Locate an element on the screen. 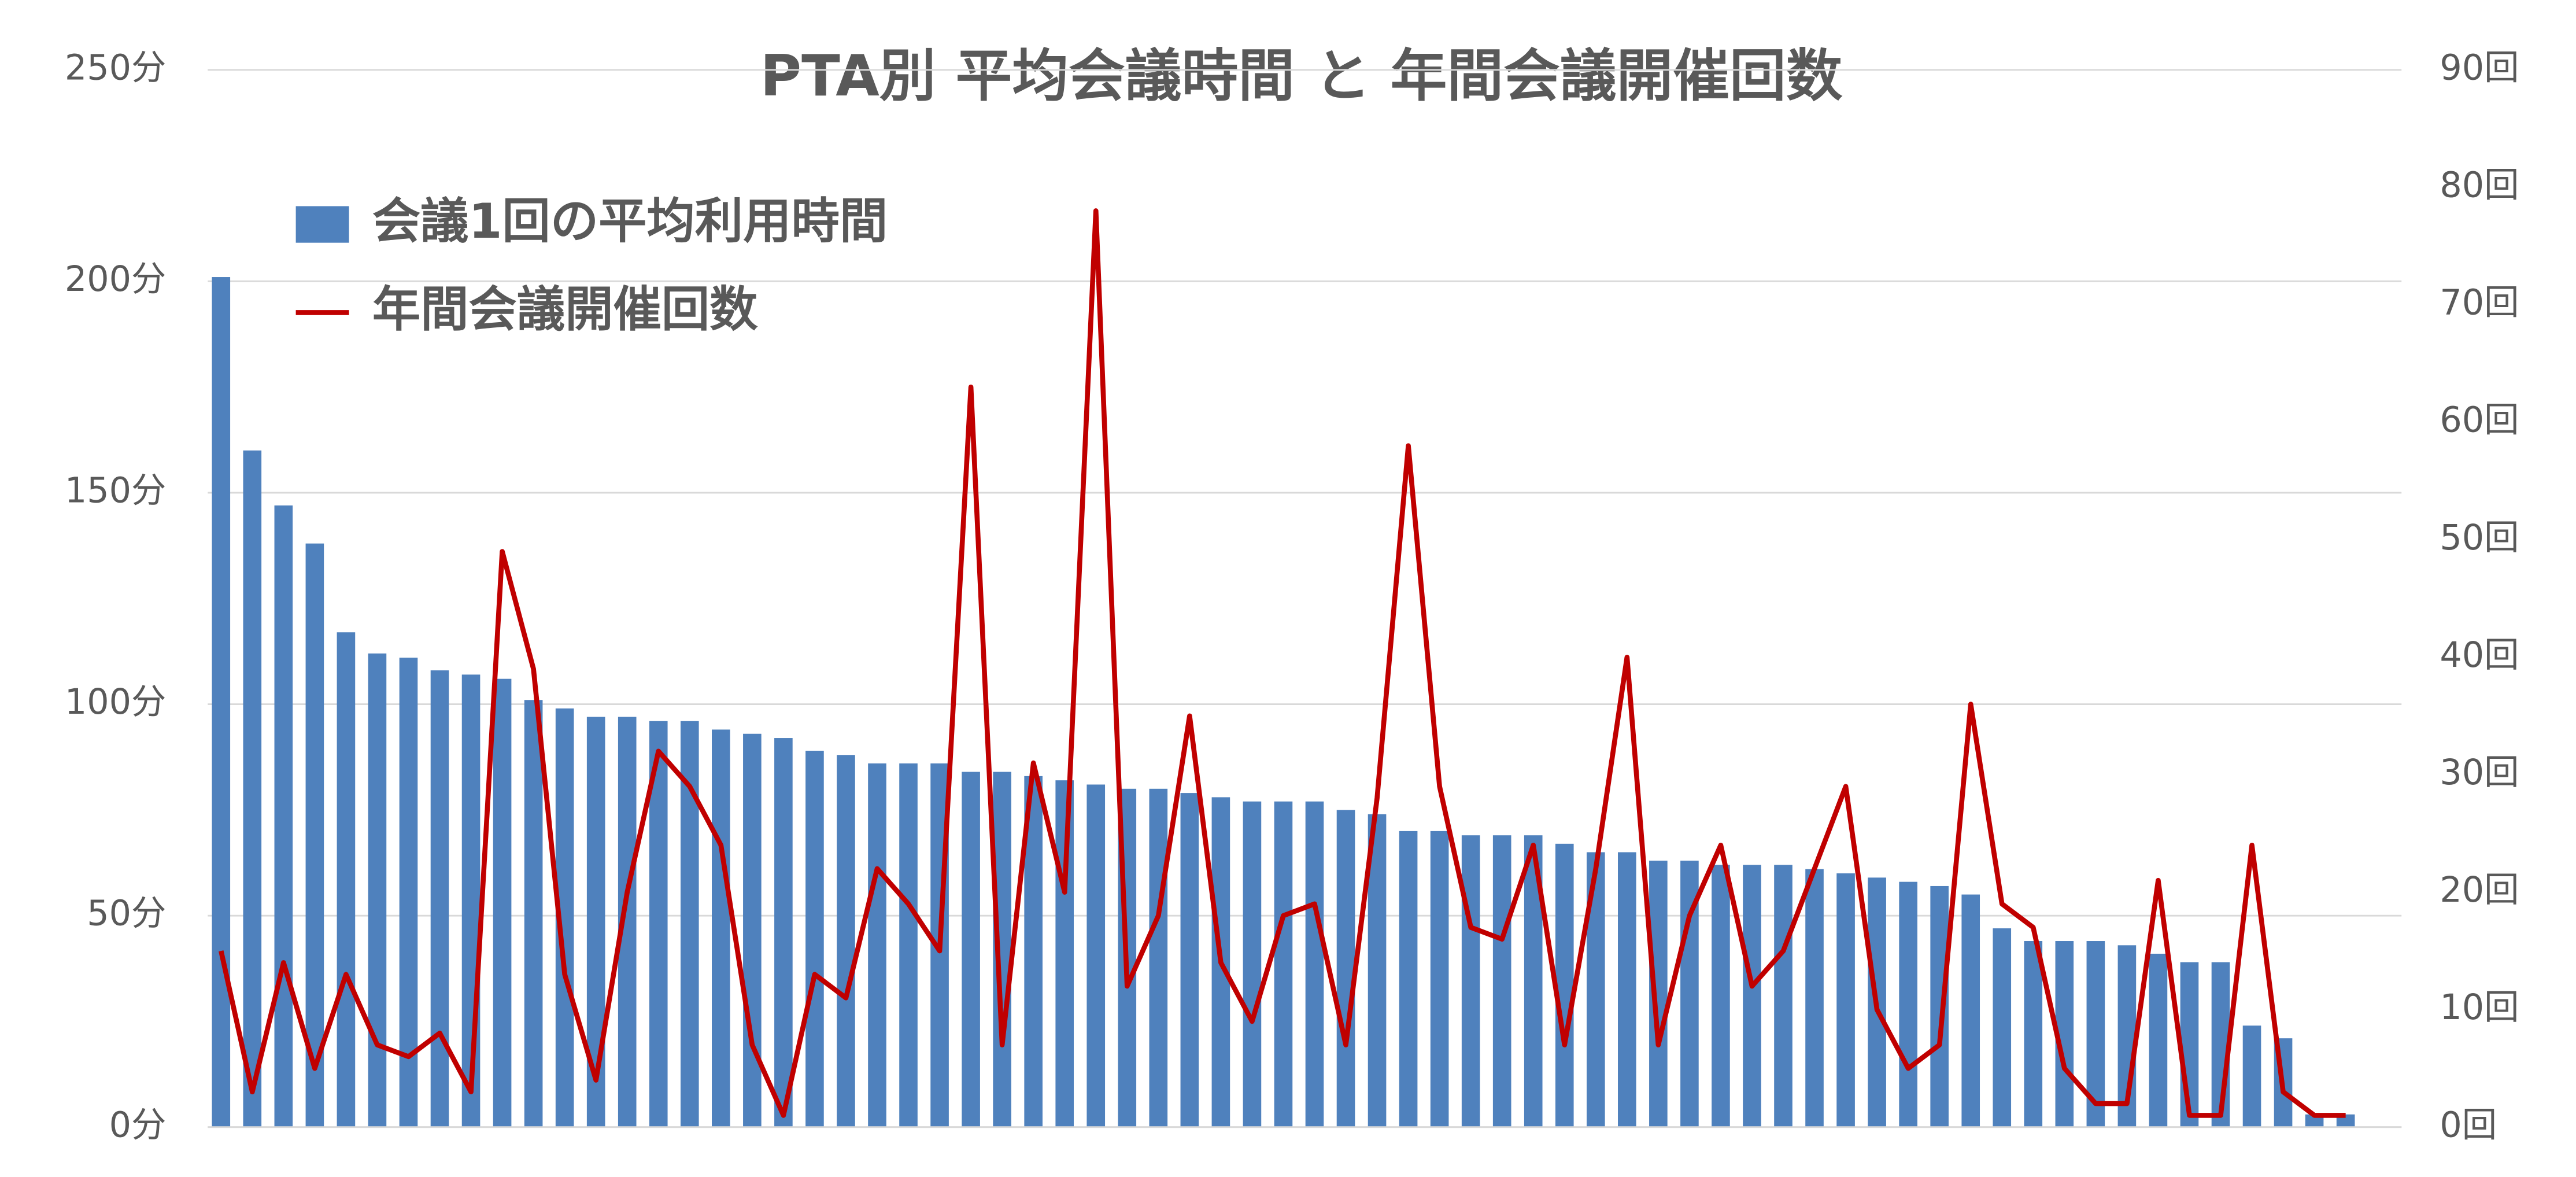  y2-tick-label: 70回 is located at coordinates (2479, 303).